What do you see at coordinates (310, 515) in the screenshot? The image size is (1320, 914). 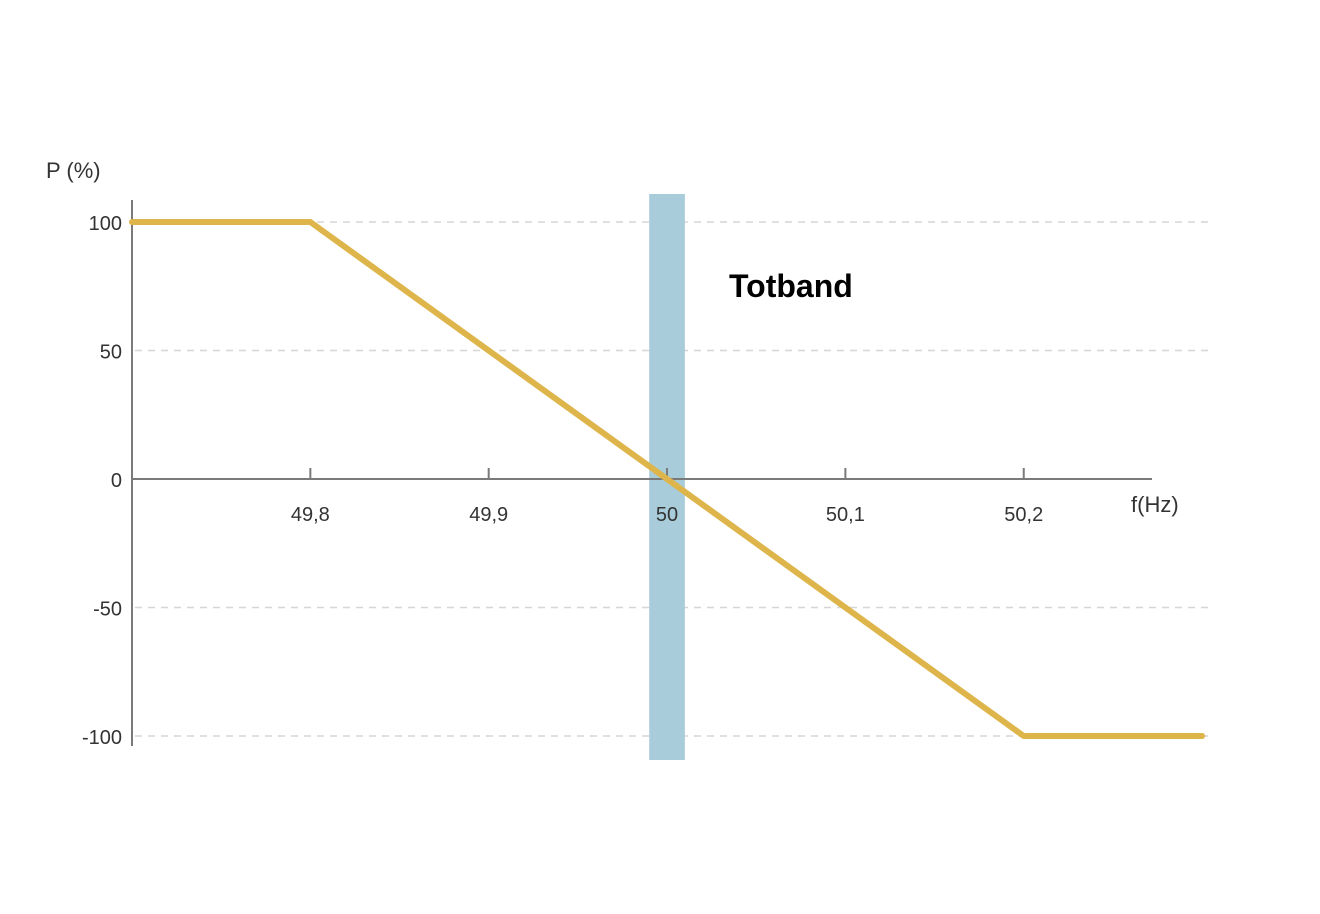 I see `x-tick-label: 49,8` at bounding box center [310, 515].